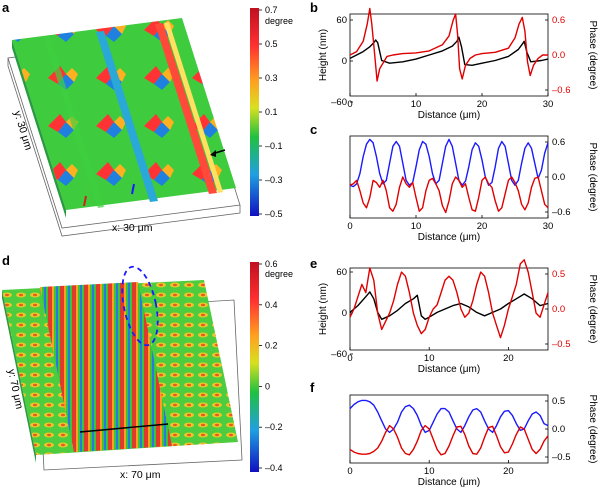 This screenshot has width=600, height=502. I want to click on colorbar-d-unit: degree, so click(279, 274).